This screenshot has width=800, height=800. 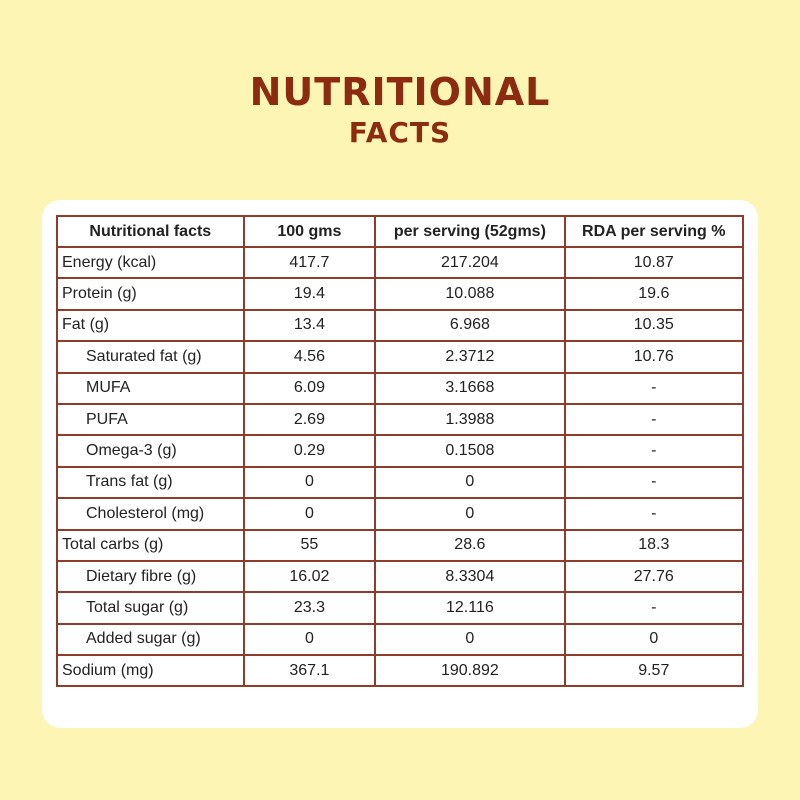 I want to click on cell: 2.69, so click(x=309, y=419).